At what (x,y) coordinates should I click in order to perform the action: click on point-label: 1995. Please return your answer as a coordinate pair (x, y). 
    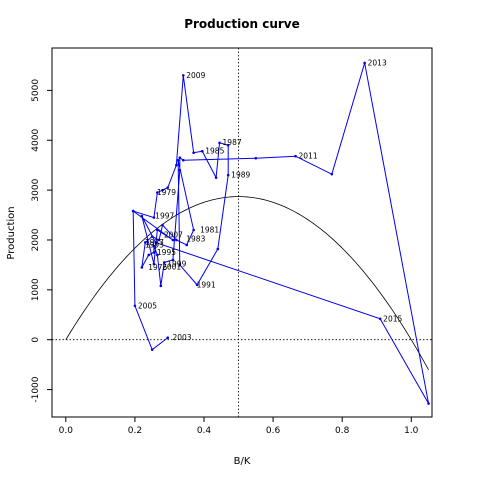
    Looking at the image, I should click on (166, 252).